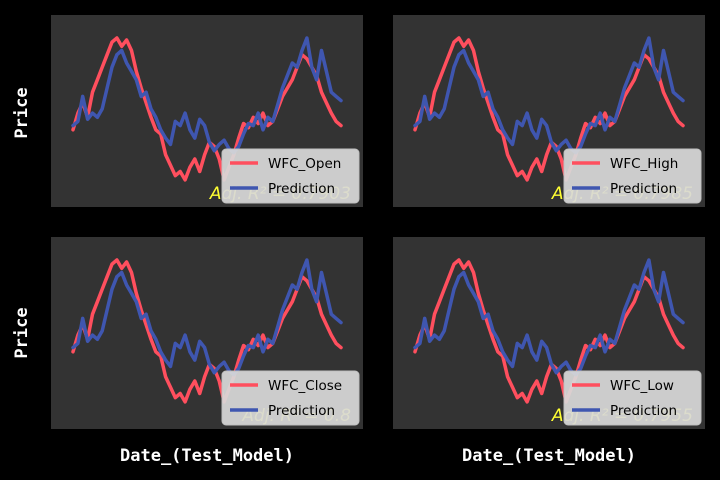 The width and height of the screenshot is (720, 480). I want to click on legend: WFC_Low Prediction, so click(632, 398).